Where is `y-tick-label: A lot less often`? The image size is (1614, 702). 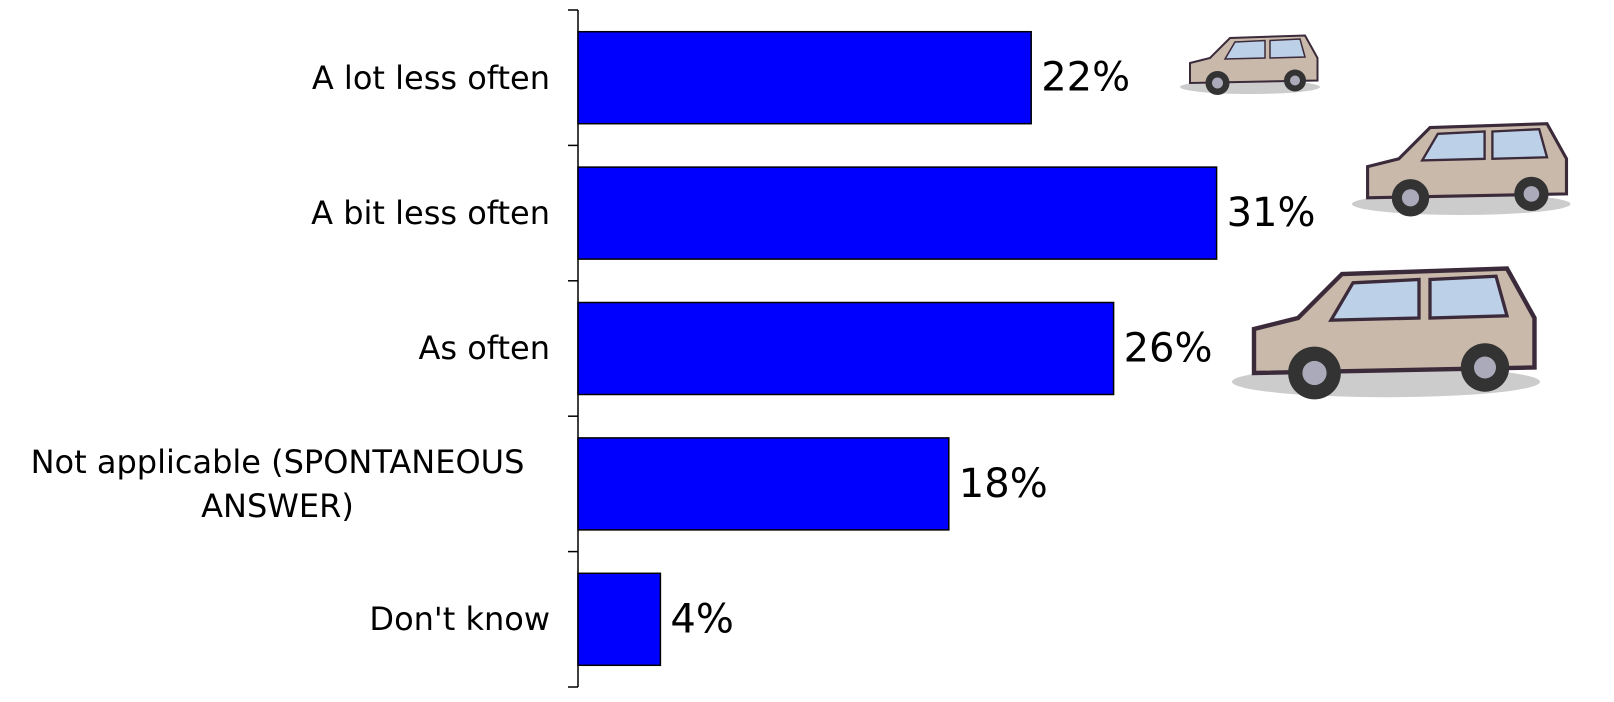
y-tick-label: A lot less often is located at coordinates (430, 77).